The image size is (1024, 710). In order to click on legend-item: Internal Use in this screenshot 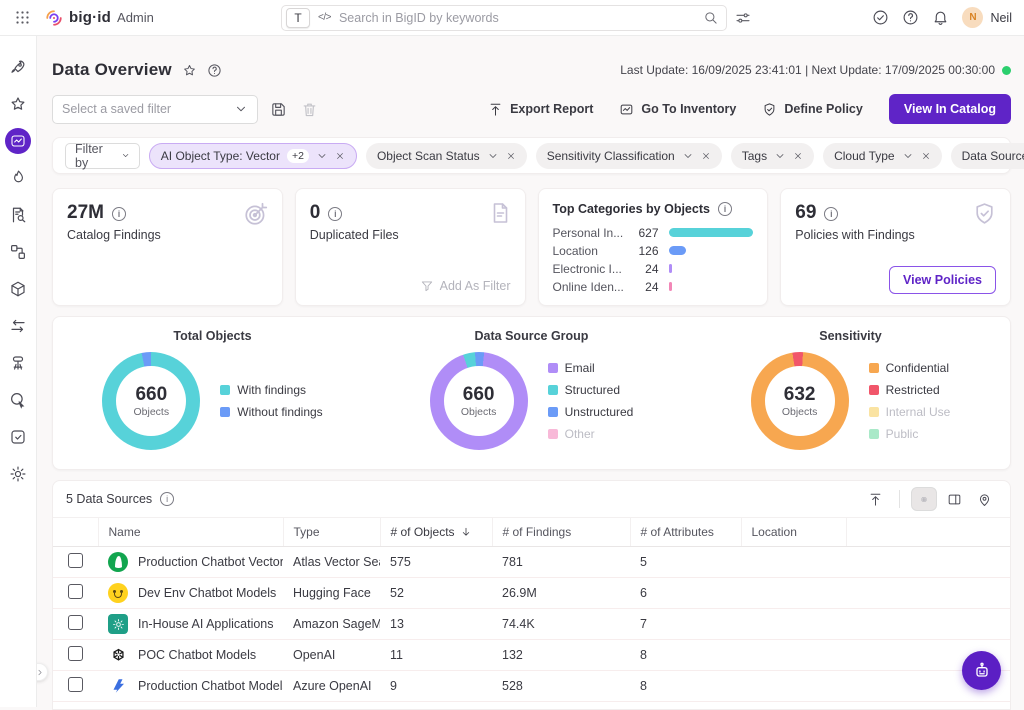, I will do `click(910, 412)`.